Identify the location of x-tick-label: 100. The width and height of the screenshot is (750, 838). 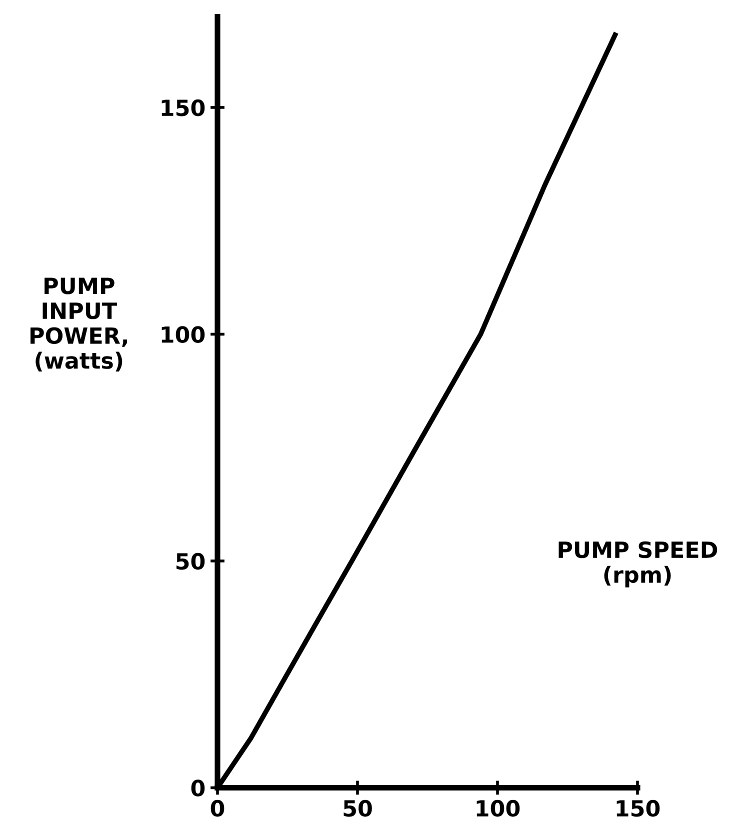
(498, 808).